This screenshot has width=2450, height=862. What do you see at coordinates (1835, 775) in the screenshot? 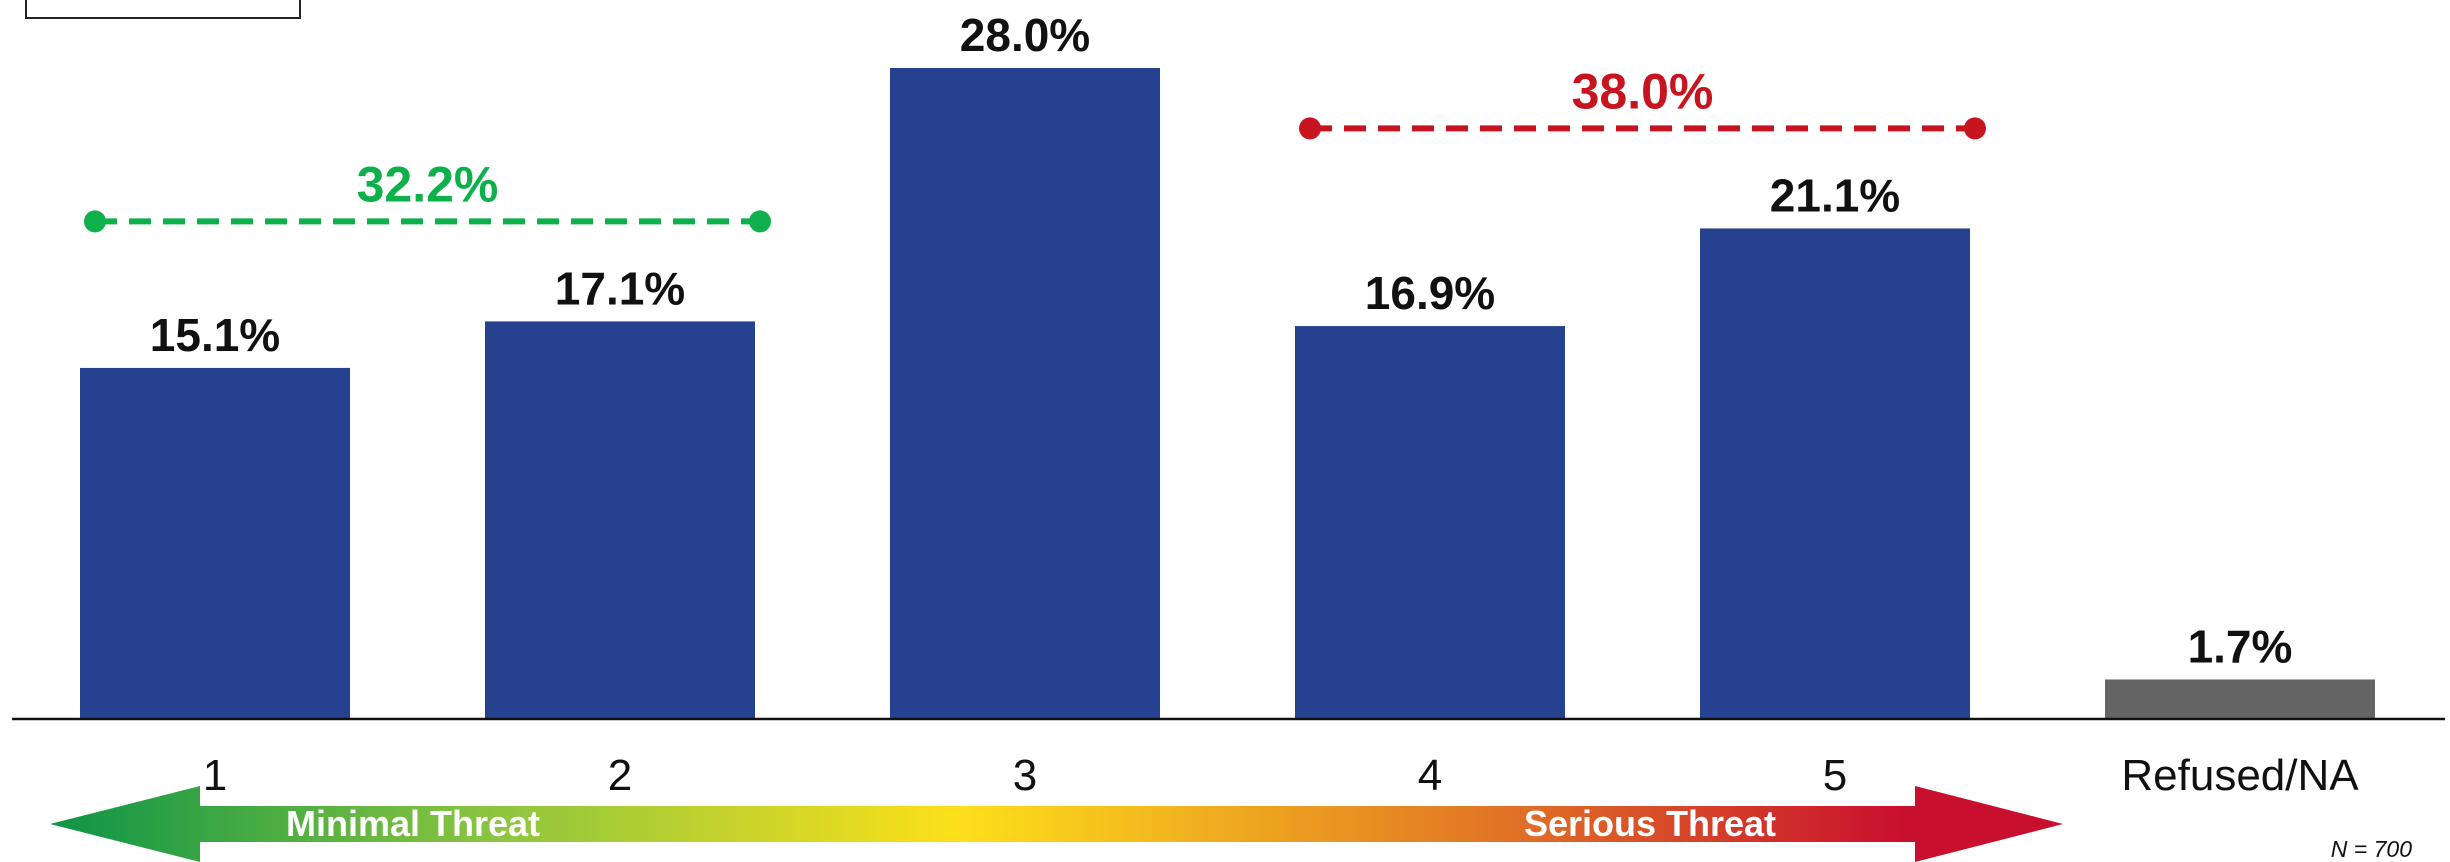
I see `category-label: 5` at bounding box center [1835, 775].